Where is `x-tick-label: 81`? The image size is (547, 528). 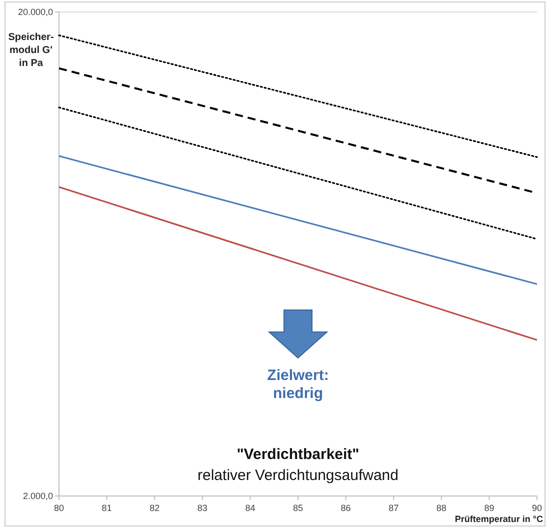 x-tick-label: 81 is located at coordinates (107, 508).